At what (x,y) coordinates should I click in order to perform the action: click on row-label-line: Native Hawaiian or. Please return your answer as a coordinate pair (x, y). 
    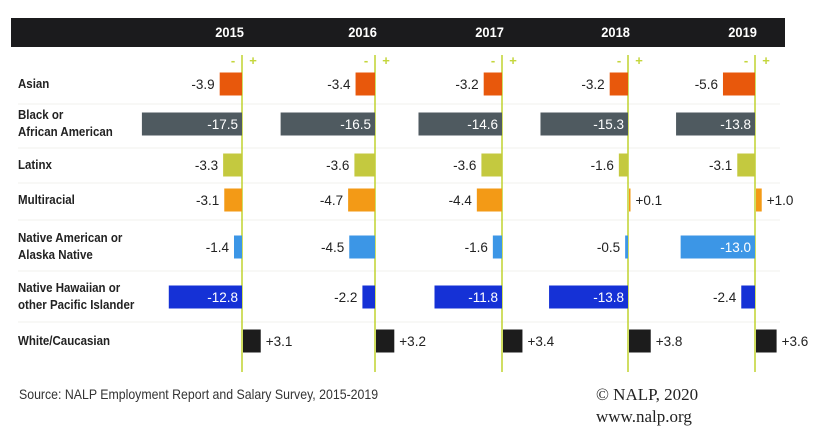
    Looking at the image, I should click on (69, 288).